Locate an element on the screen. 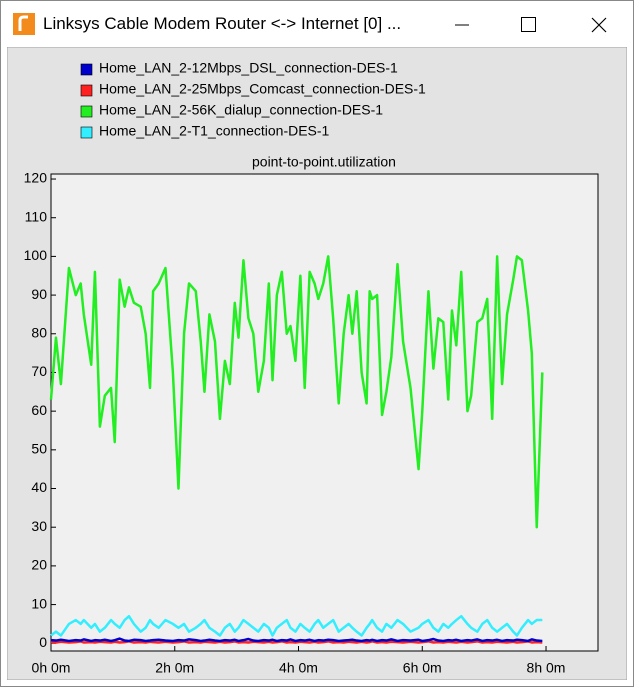 This screenshot has height=687, width=634. y-tick-label: 110 is located at coordinates (36, 216).